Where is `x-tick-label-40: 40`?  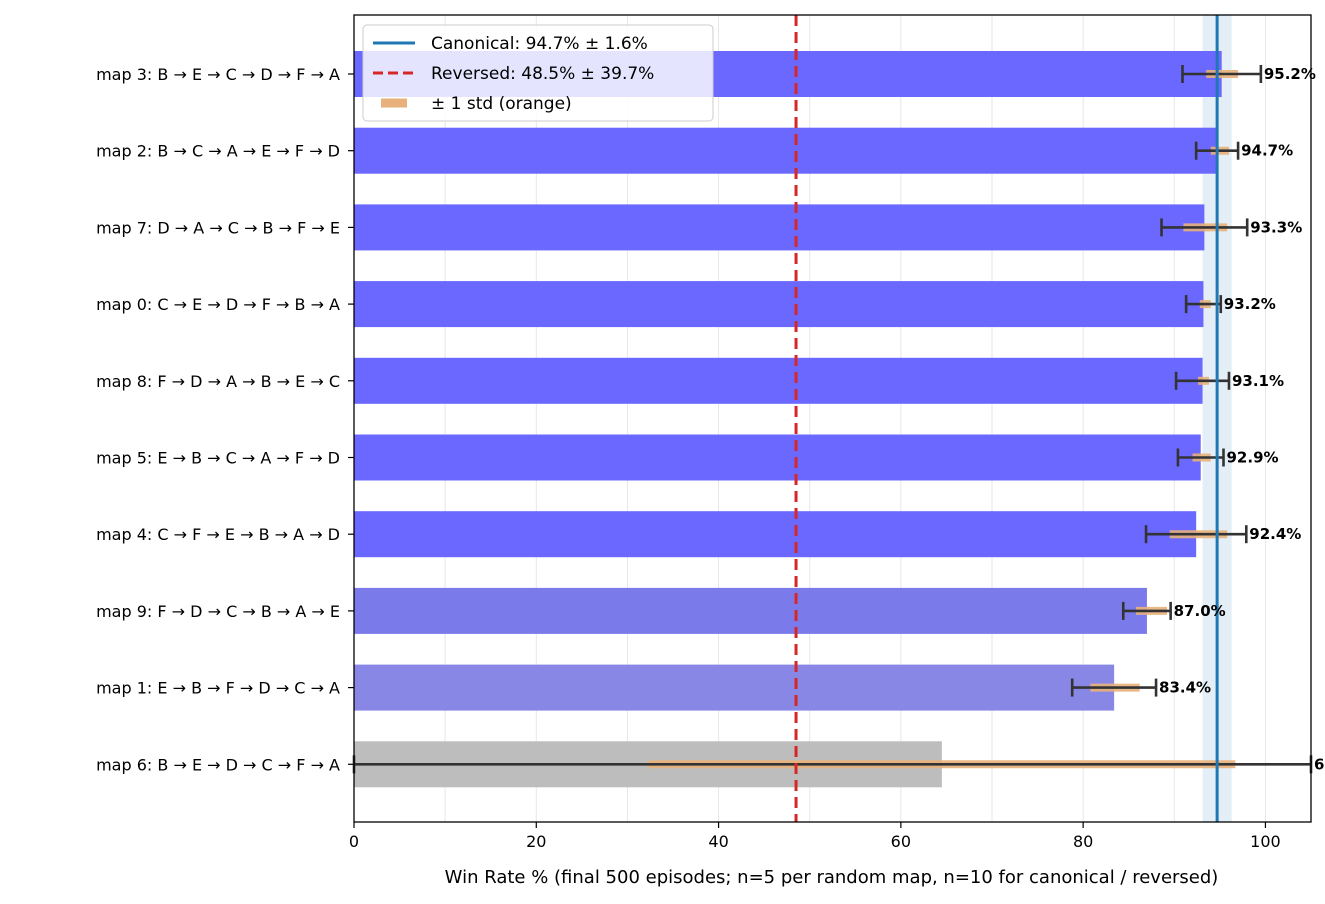
x-tick-label-40: 40 is located at coordinates (718, 841).